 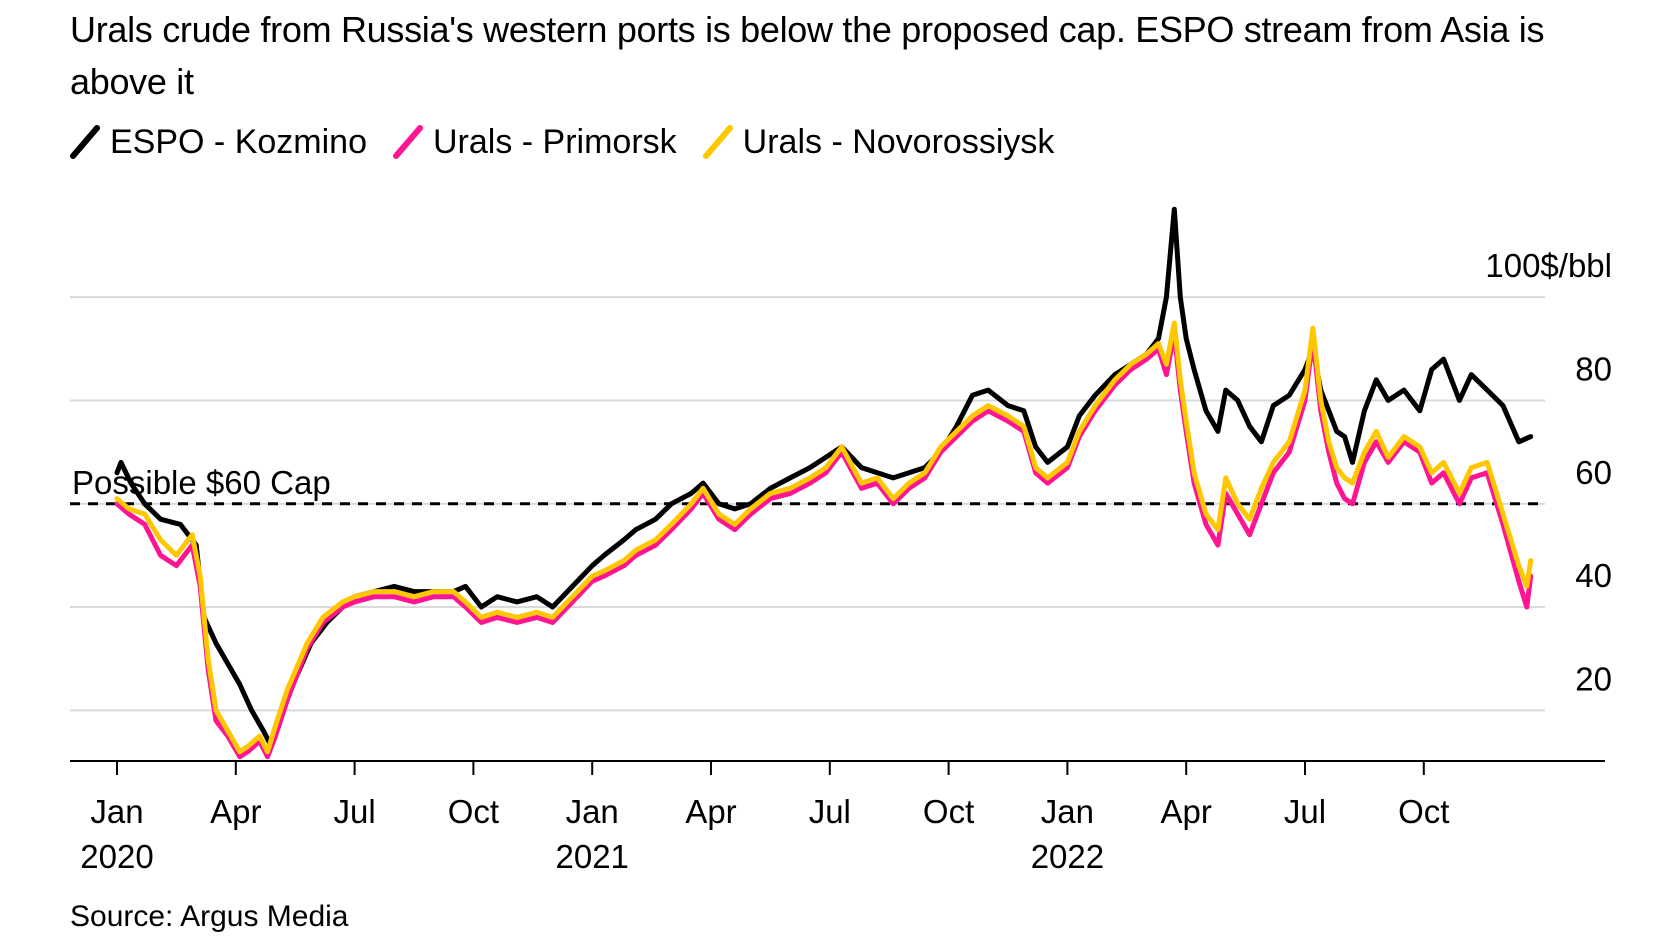 I want to click on x-tick-label-year: 2021, so click(x=591, y=856).